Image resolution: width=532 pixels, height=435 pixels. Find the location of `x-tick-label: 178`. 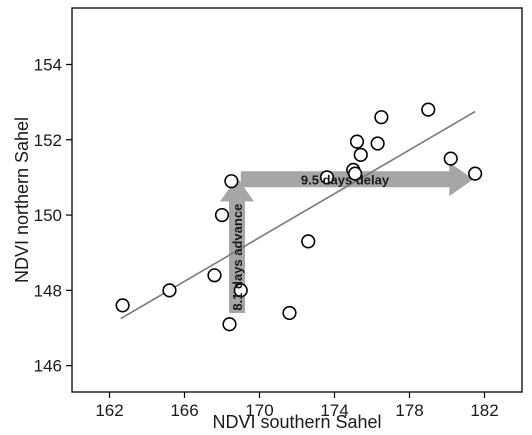

x-tick-label: 178 is located at coordinates (409, 410).